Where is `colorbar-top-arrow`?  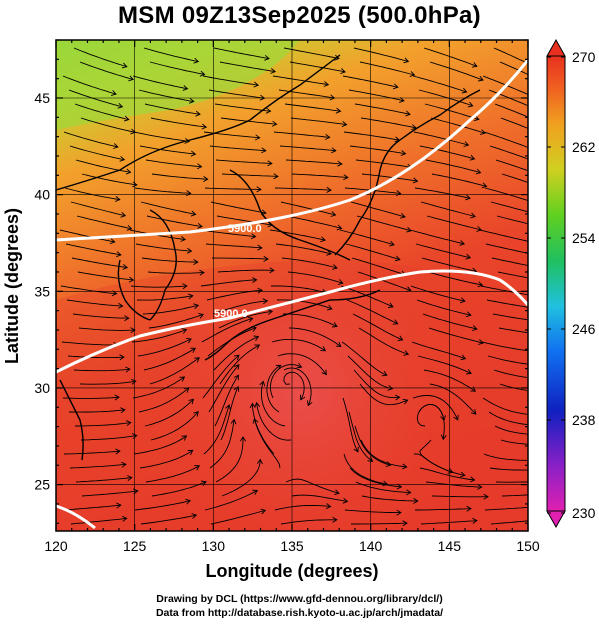
colorbar-top-arrow is located at coordinates (556, 47).